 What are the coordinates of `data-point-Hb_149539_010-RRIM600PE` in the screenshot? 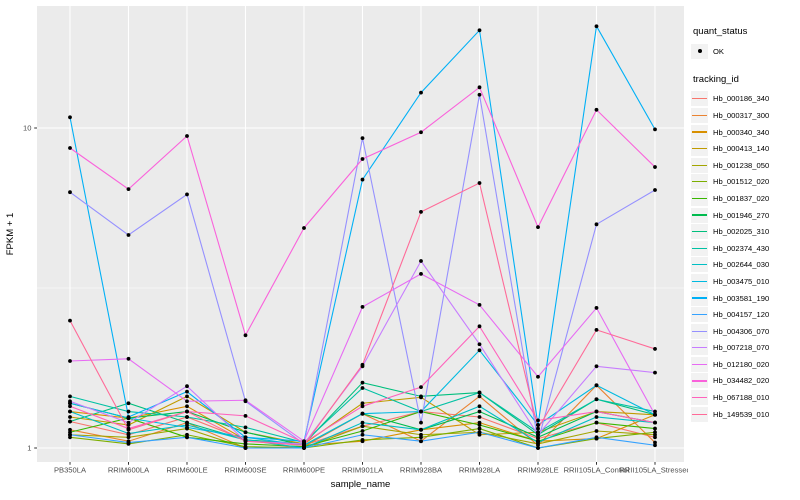 It's located at (304, 445).